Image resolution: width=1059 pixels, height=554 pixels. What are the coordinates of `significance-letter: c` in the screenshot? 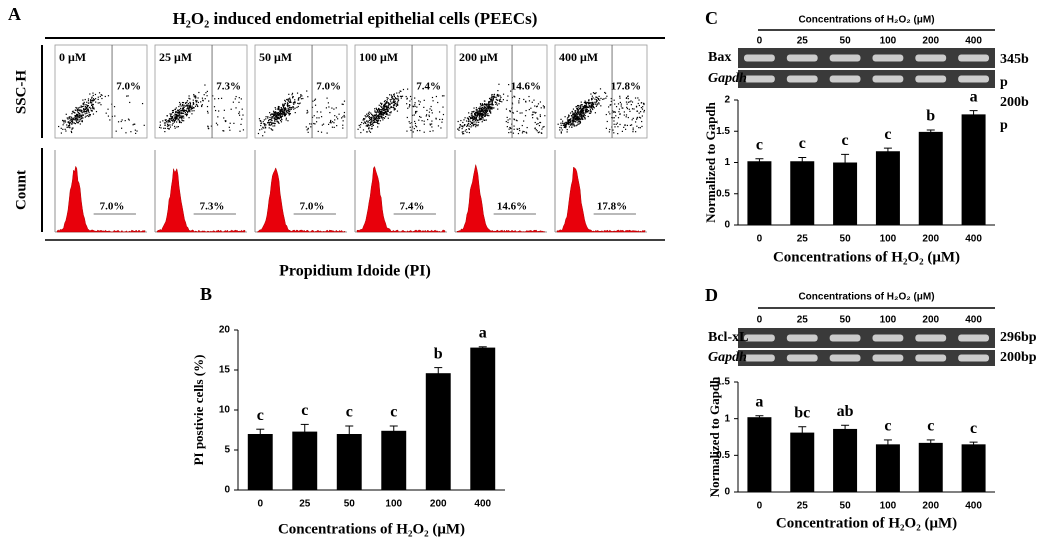 It's located at (304, 410).